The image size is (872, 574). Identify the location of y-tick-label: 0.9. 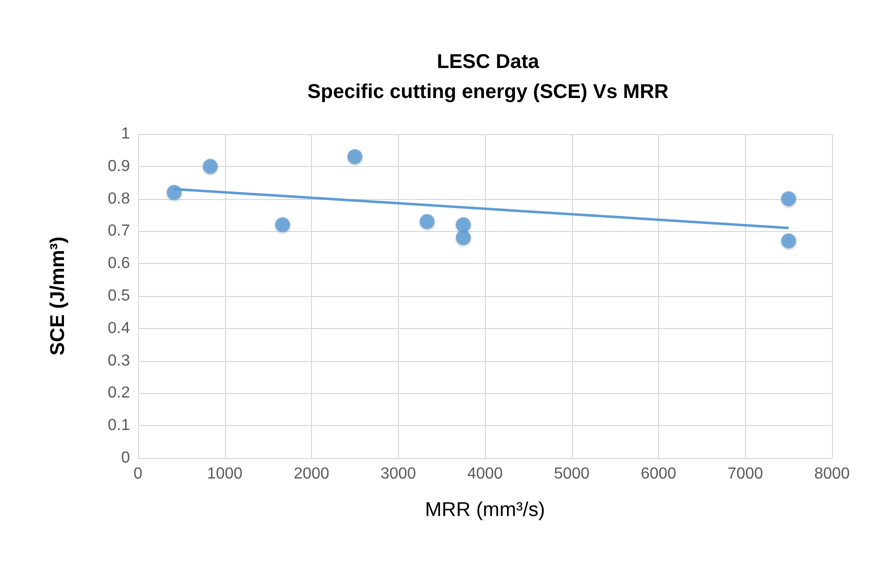
(119, 166).